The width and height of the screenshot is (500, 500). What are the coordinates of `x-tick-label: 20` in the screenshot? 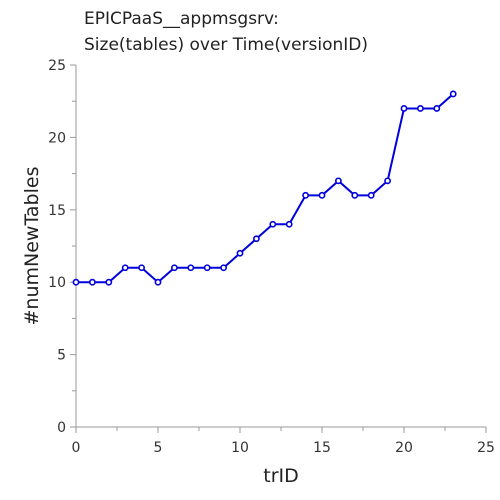 It's located at (404, 448).